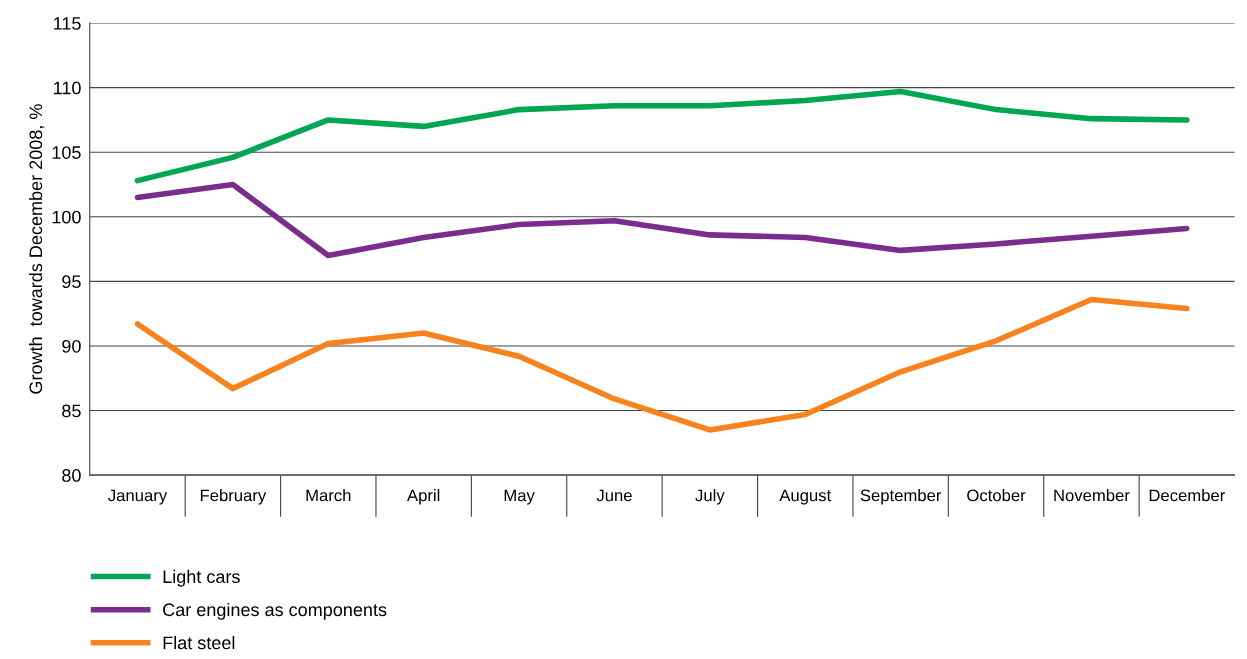  What do you see at coordinates (1187, 495) in the screenshot?
I see `x-tick-label: December` at bounding box center [1187, 495].